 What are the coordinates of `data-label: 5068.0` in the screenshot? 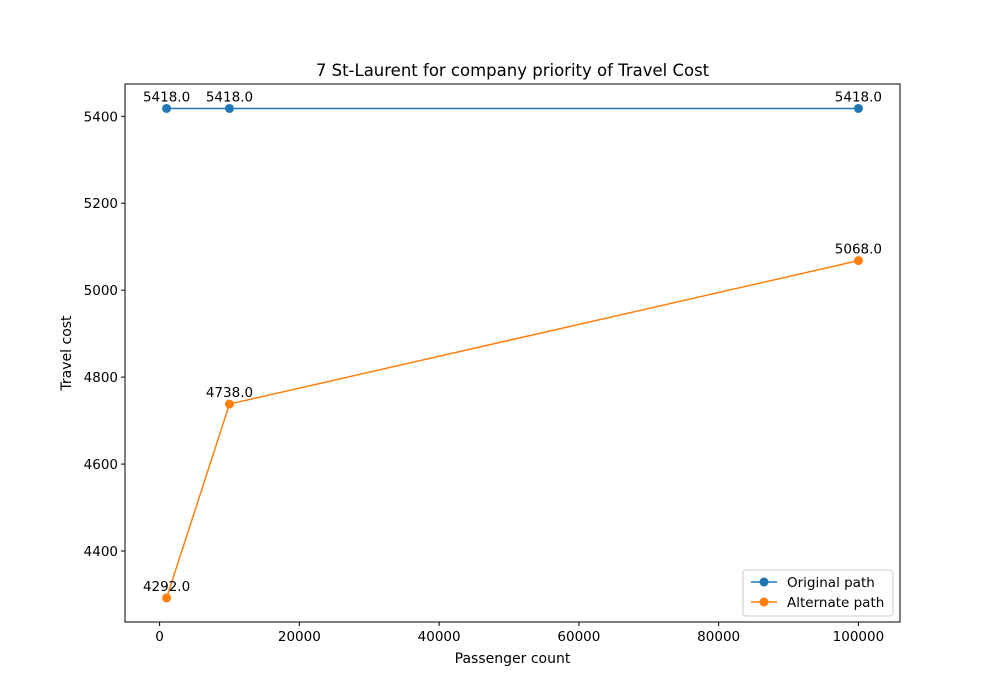 It's located at (858, 250).